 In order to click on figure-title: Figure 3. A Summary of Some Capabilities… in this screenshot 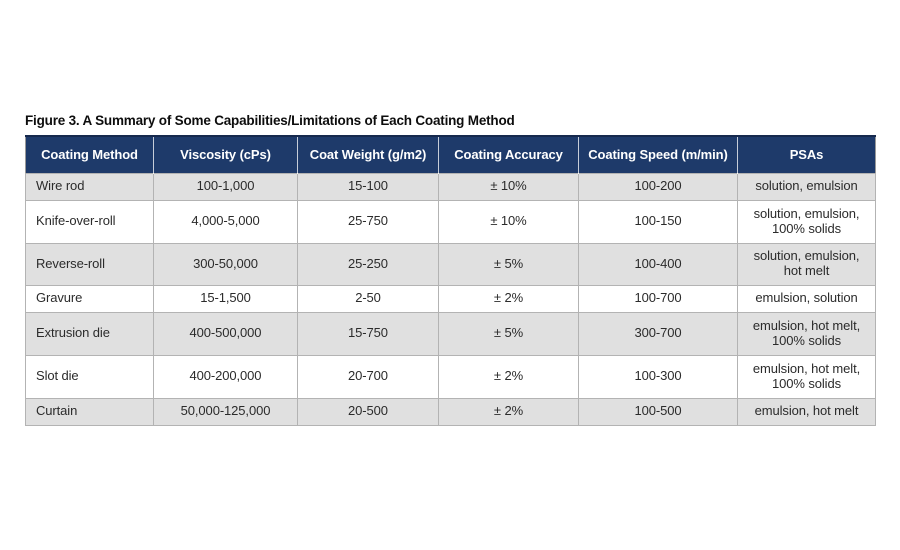, I will do `click(270, 120)`.